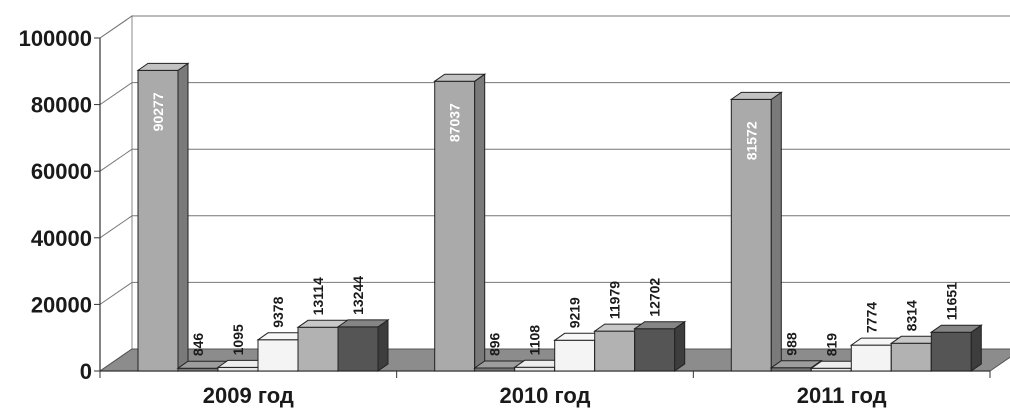  What do you see at coordinates (951, 301) in the screenshot?
I see `value-label-2-5: 11651` at bounding box center [951, 301].